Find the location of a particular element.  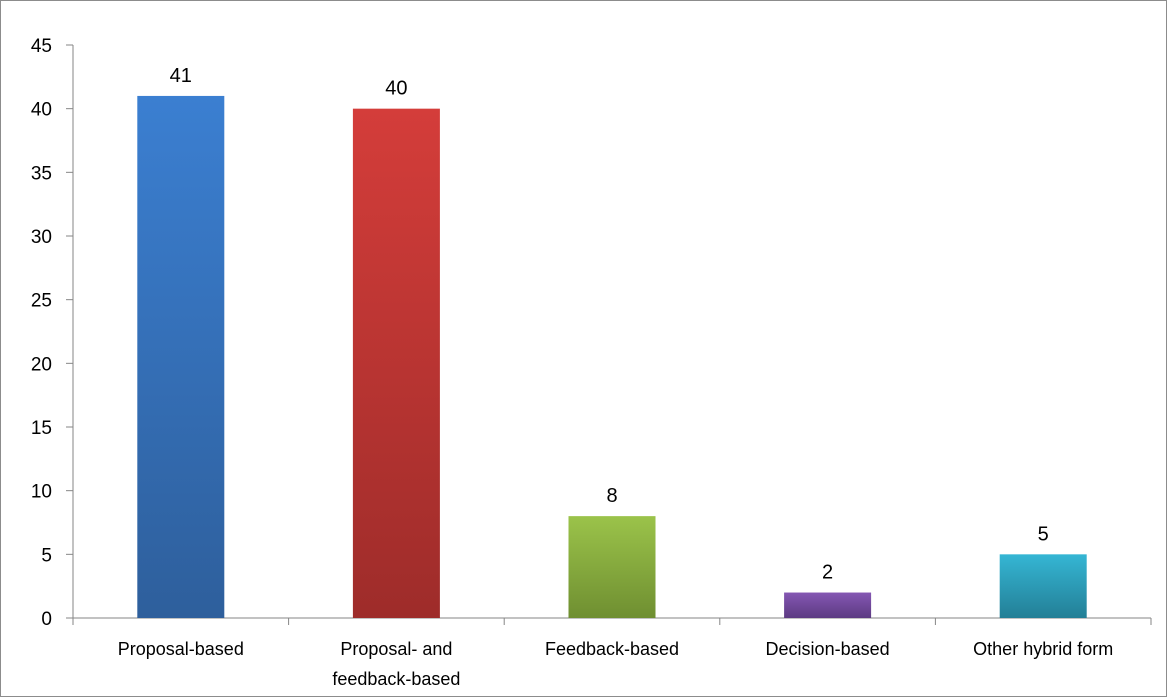

x-axis is located at coordinates (609, 621).